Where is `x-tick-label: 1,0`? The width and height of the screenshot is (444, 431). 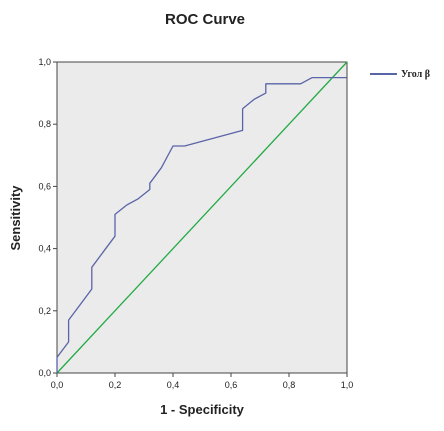
x-tick-label: 1,0 is located at coordinates (347, 385).